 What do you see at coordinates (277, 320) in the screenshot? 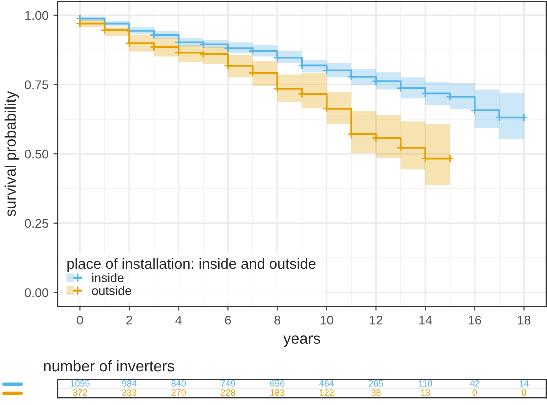
I see `x-tick-label: 8` at bounding box center [277, 320].